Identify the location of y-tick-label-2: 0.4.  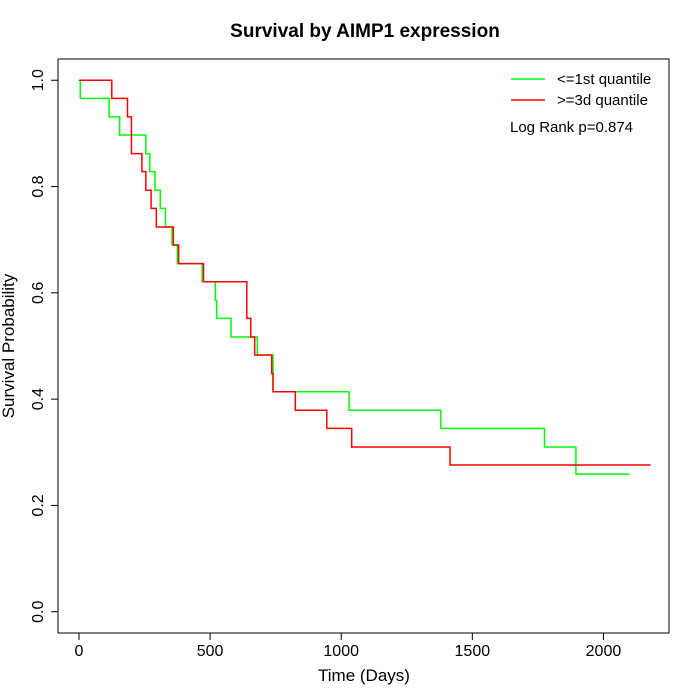
(38, 399).